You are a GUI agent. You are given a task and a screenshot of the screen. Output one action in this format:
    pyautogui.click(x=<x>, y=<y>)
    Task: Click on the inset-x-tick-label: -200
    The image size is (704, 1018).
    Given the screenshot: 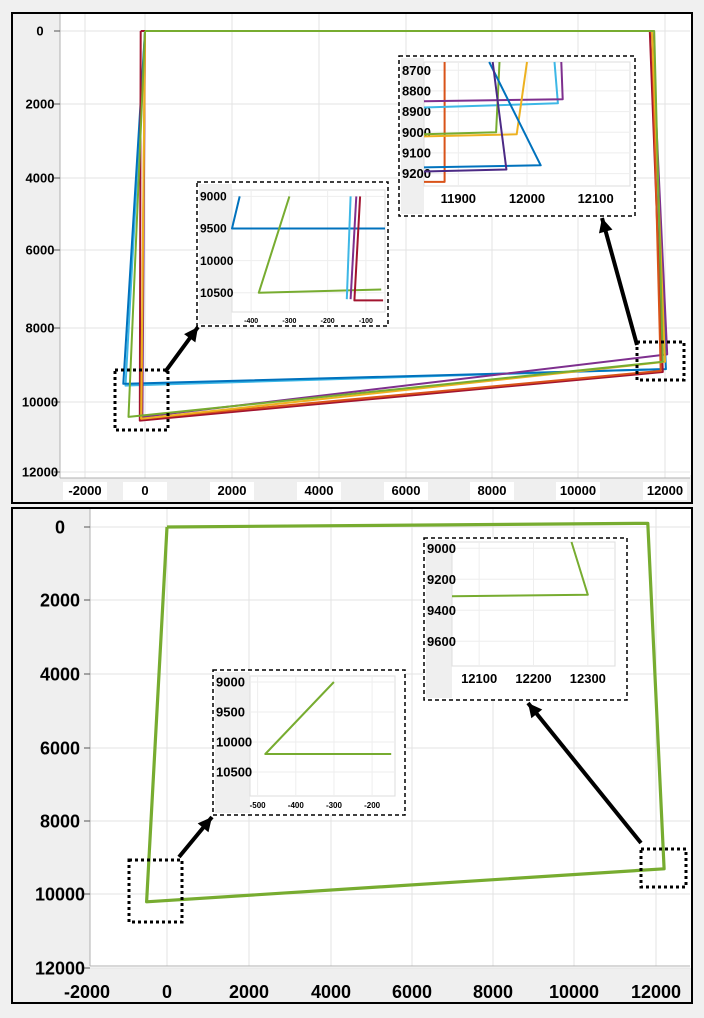 What is the action you would take?
    pyautogui.click(x=328, y=321)
    